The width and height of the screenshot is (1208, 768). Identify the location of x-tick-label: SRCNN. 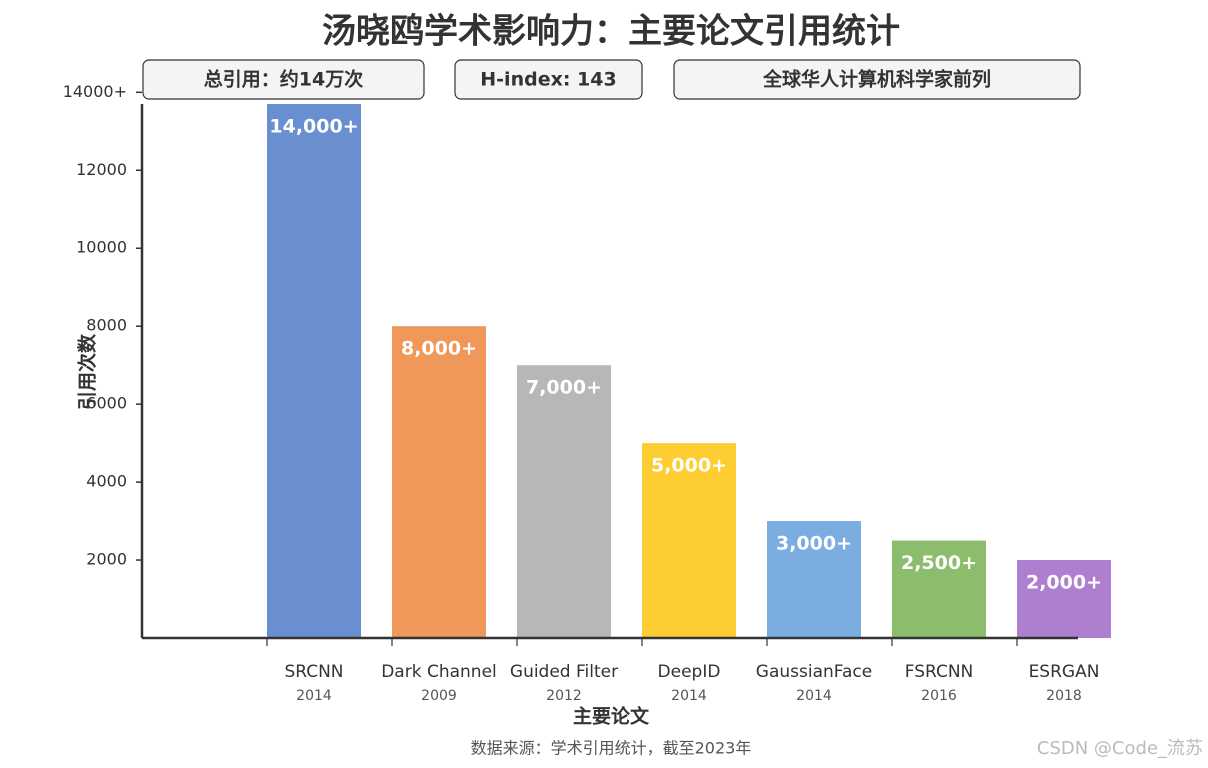
(313, 672).